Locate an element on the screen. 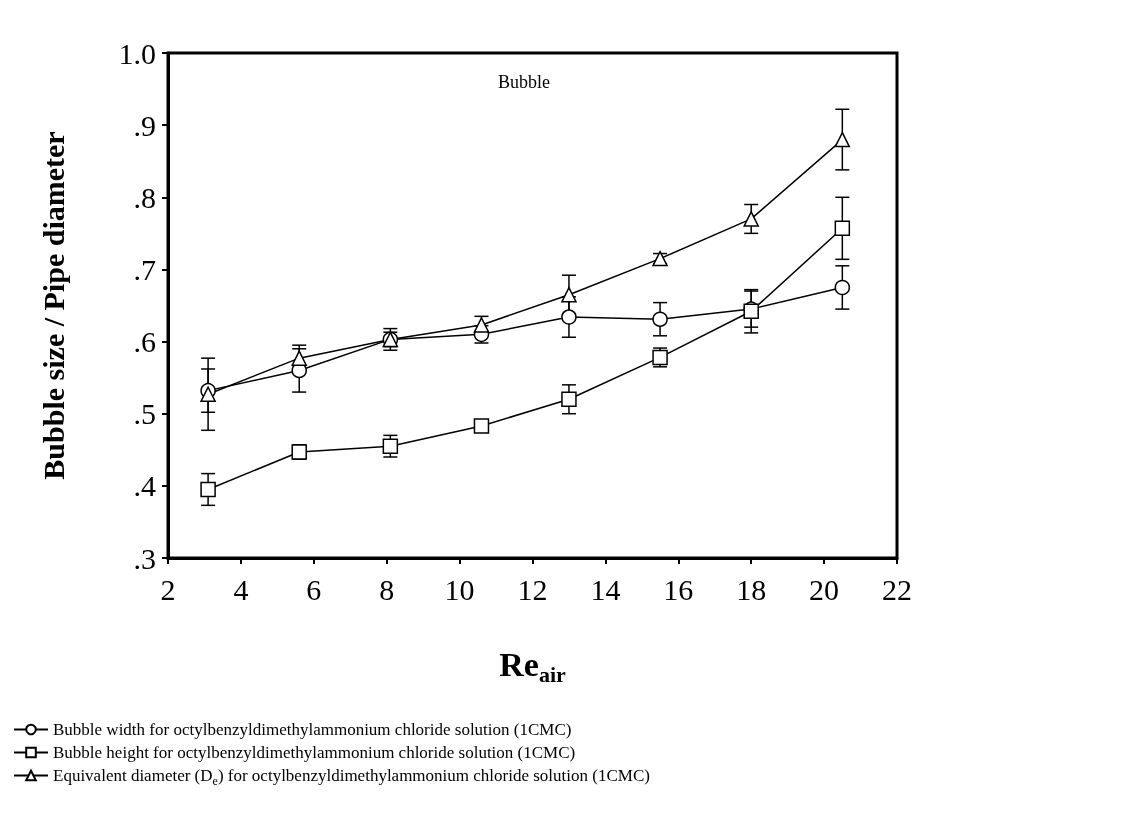 Image resolution: width=1121 pixels, height=828 pixels. x-tick-label: 18 is located at coordinates (751, 589).